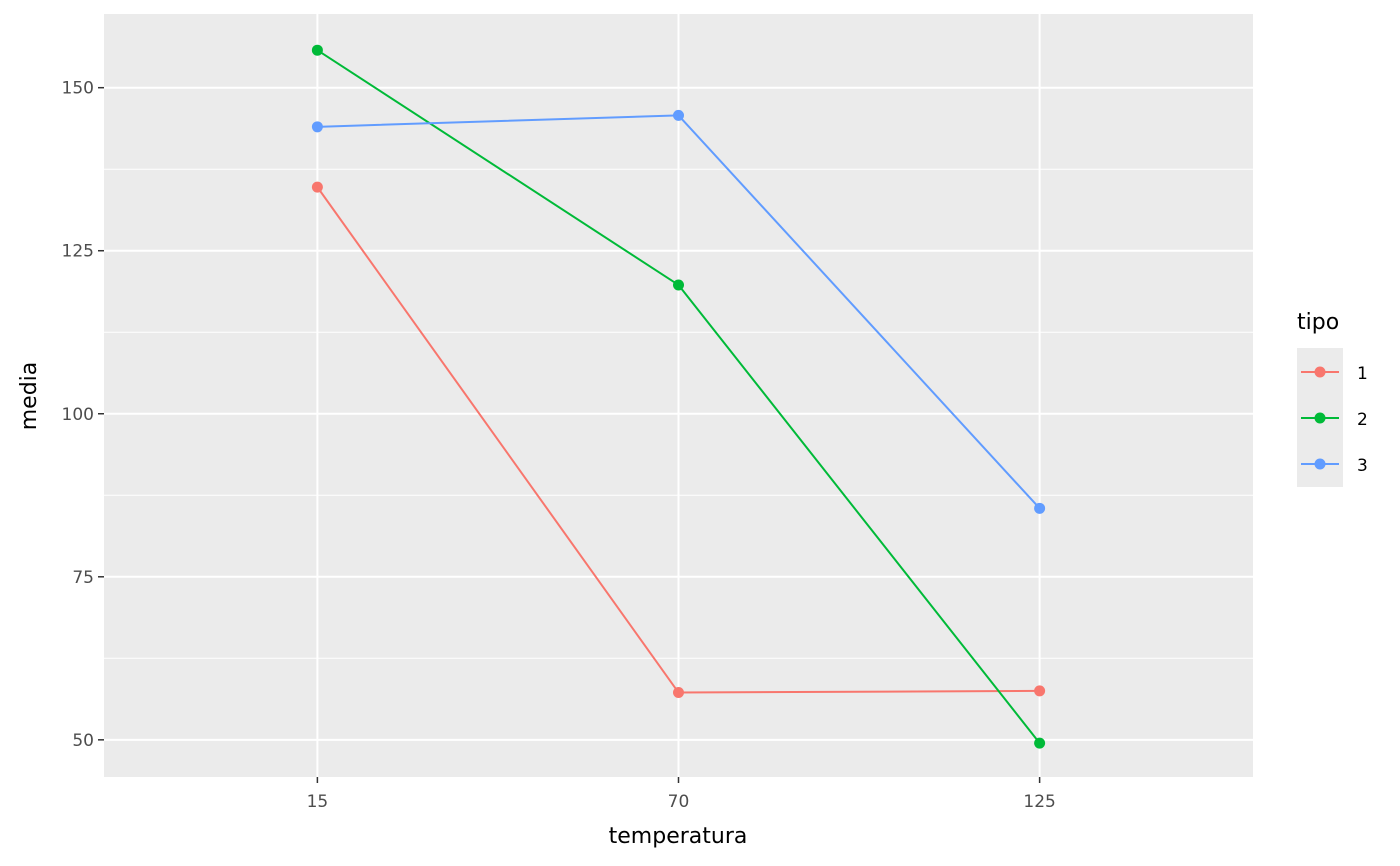  Describe the element at coordinates (1362, 374) in the screenshot. I see `legend-label: 1` at that location.